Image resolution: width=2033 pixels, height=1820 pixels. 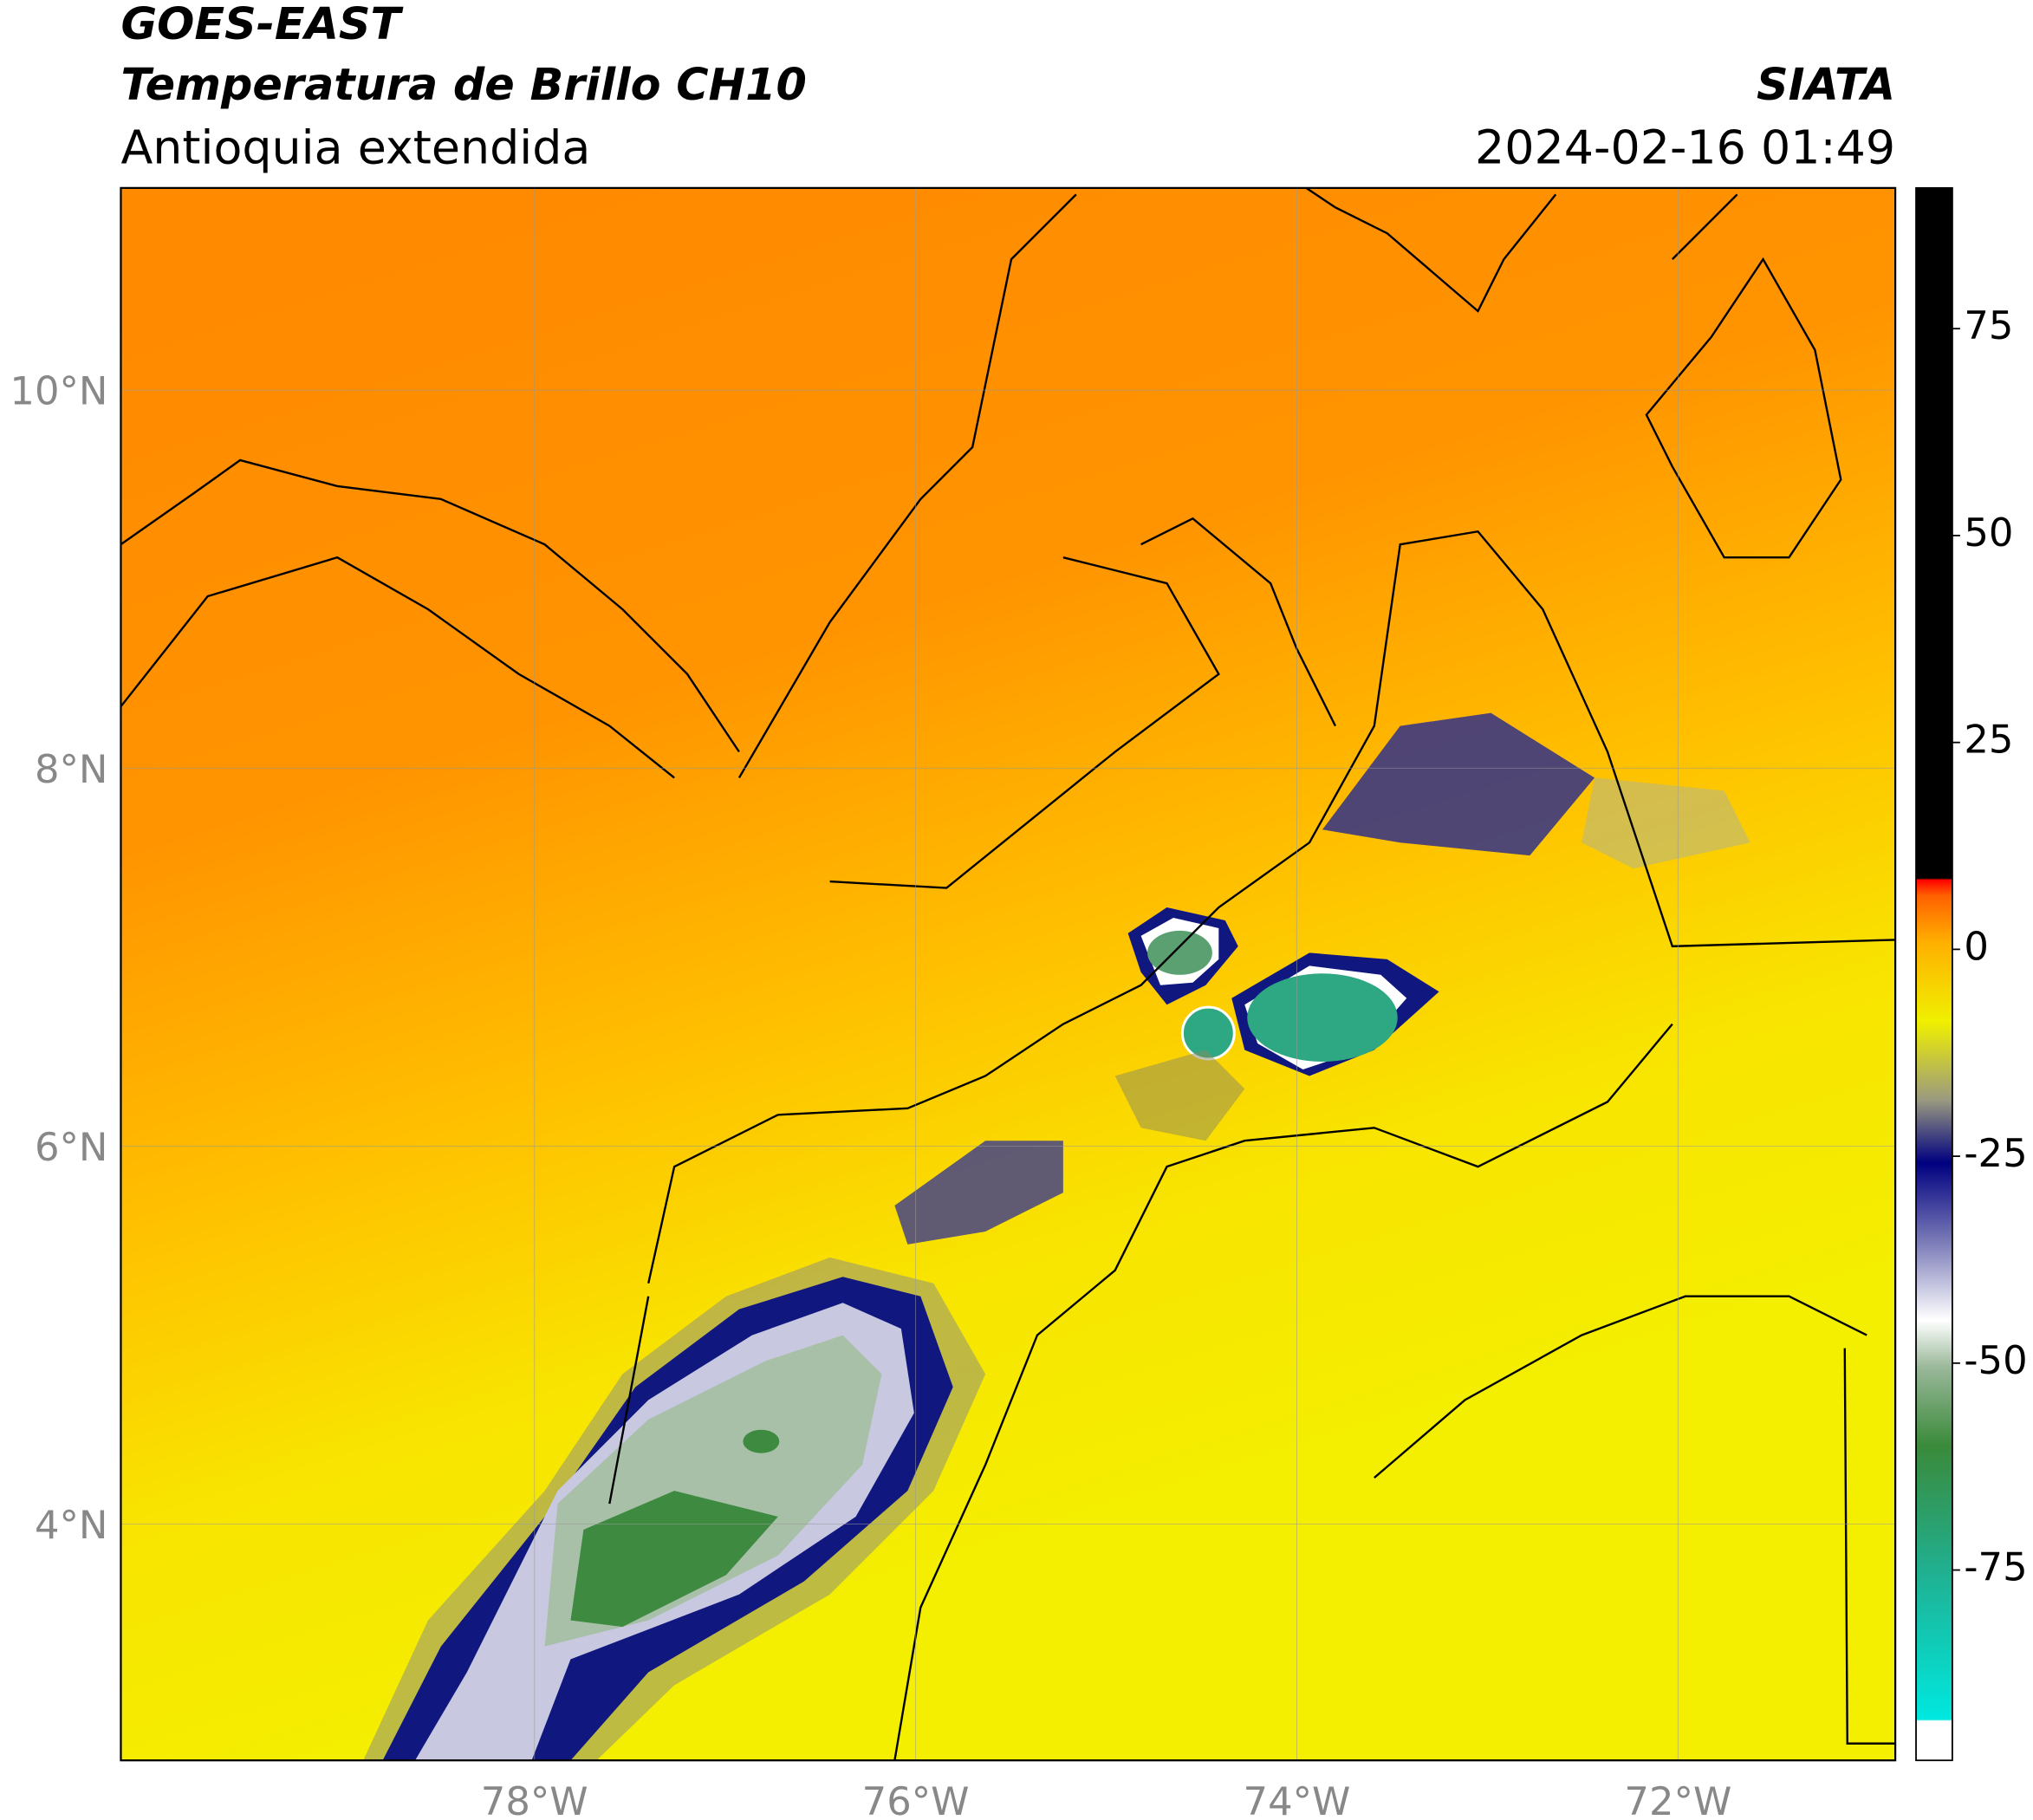 I want to click on lon-tick-label: 72°W, so click(x=1677, y=1799).